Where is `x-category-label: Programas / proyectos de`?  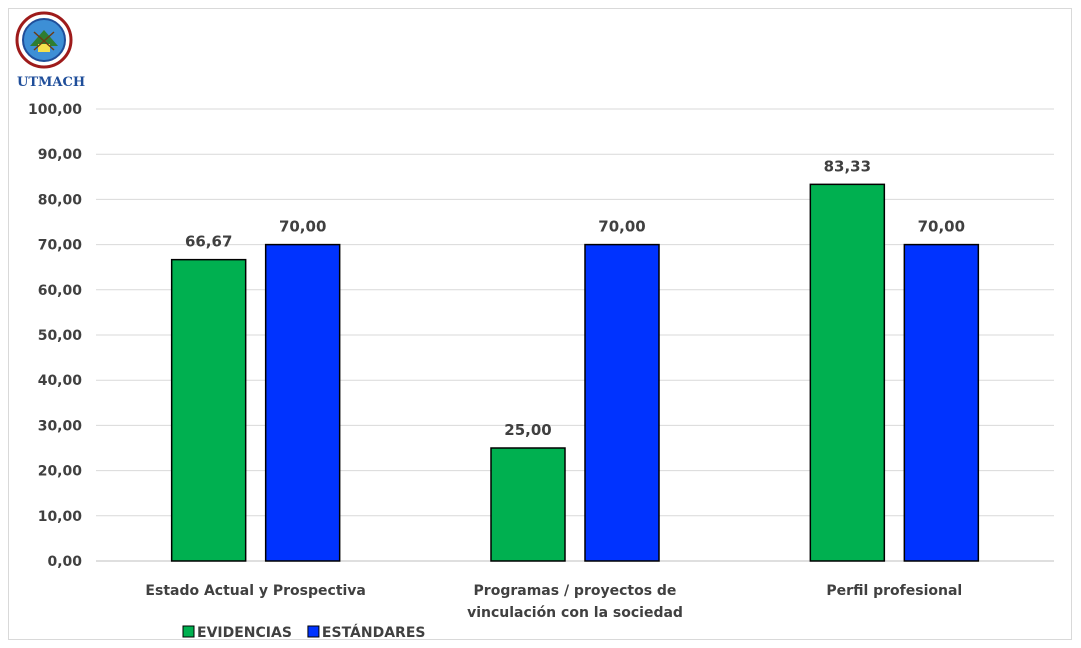
x-category-label: Programas / proyectos de is located at coordinates (575, 591).